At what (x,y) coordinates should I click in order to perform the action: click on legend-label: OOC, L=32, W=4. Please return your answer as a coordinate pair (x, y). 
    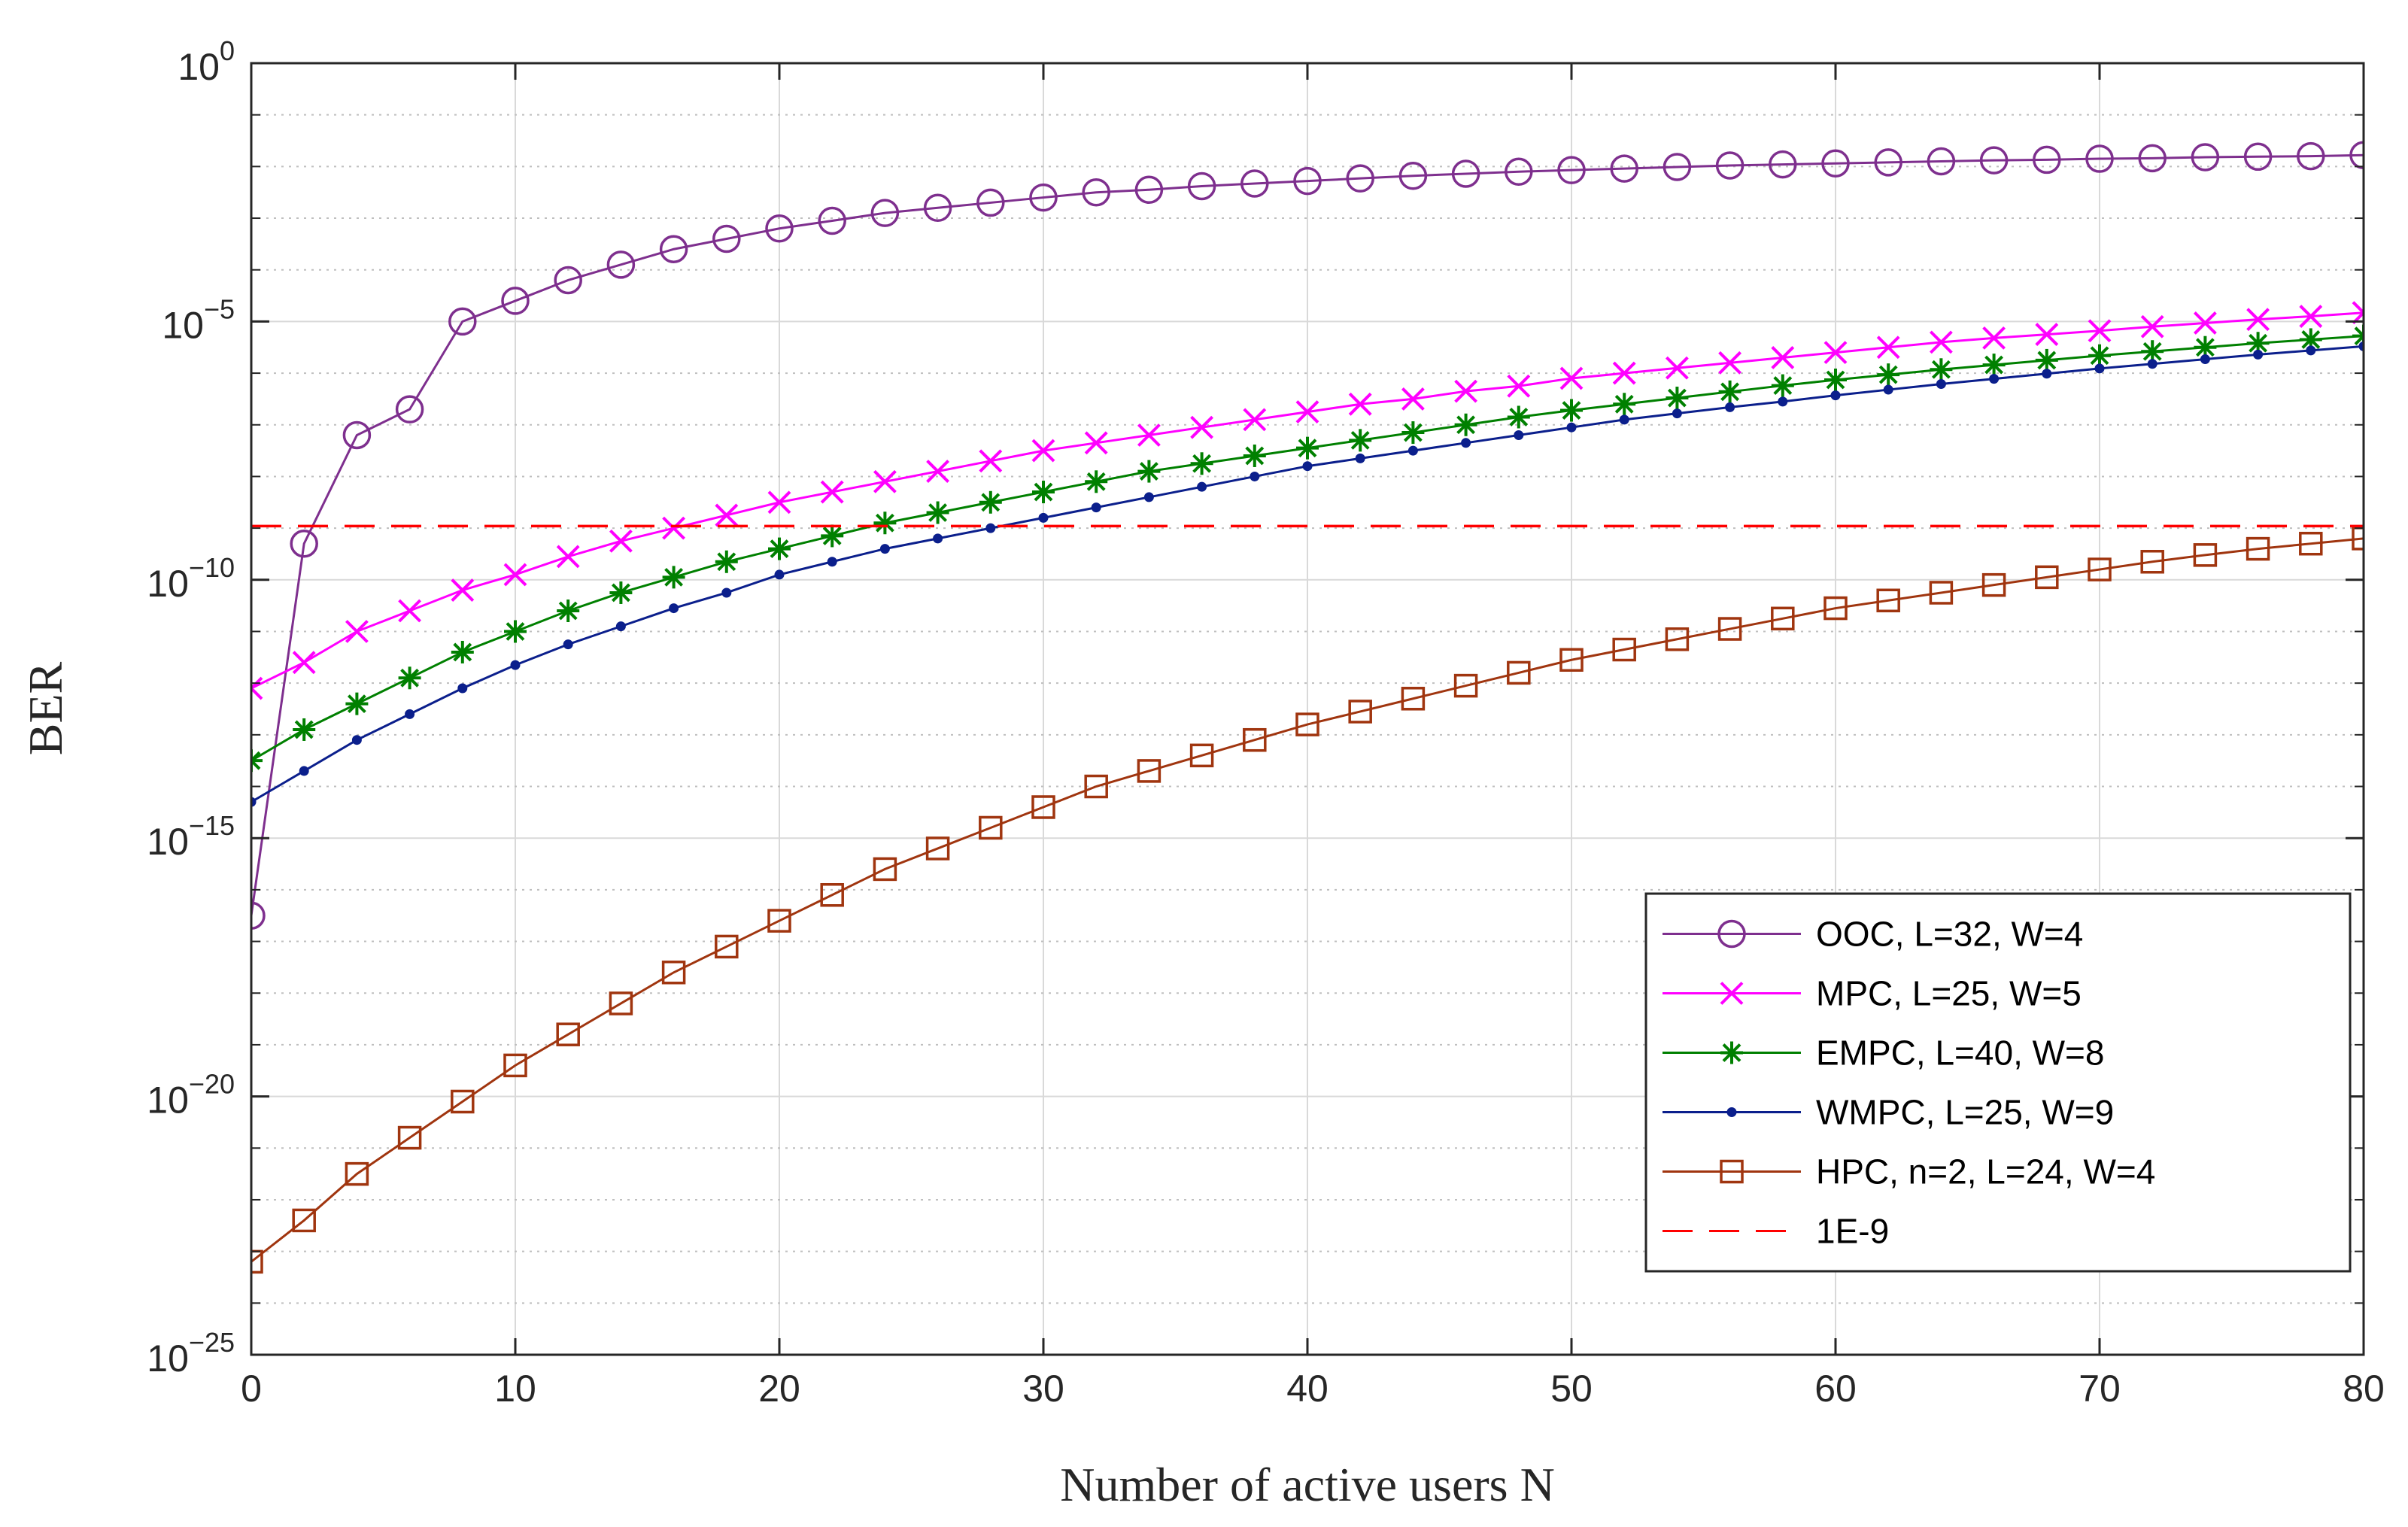
    Looking at the image, I should click on (1949, 934).